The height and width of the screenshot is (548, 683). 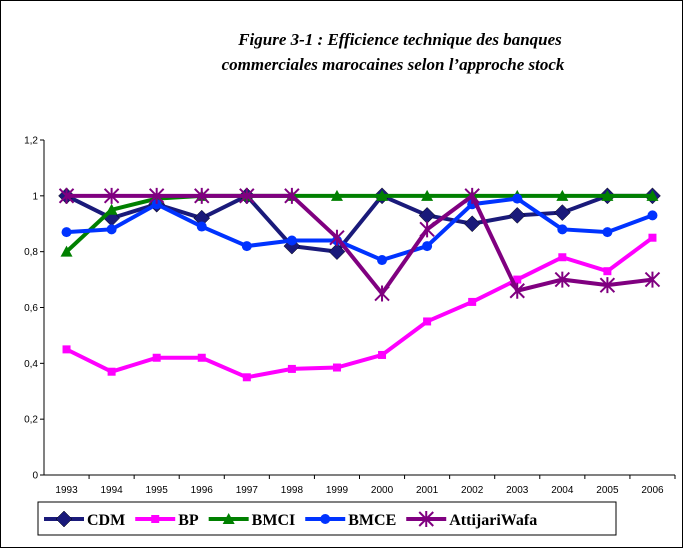 What do you see at coordinates (31, 364) in the screenshot?
I see `y-tick-label: 0,4` at bounding box center [31, 364].